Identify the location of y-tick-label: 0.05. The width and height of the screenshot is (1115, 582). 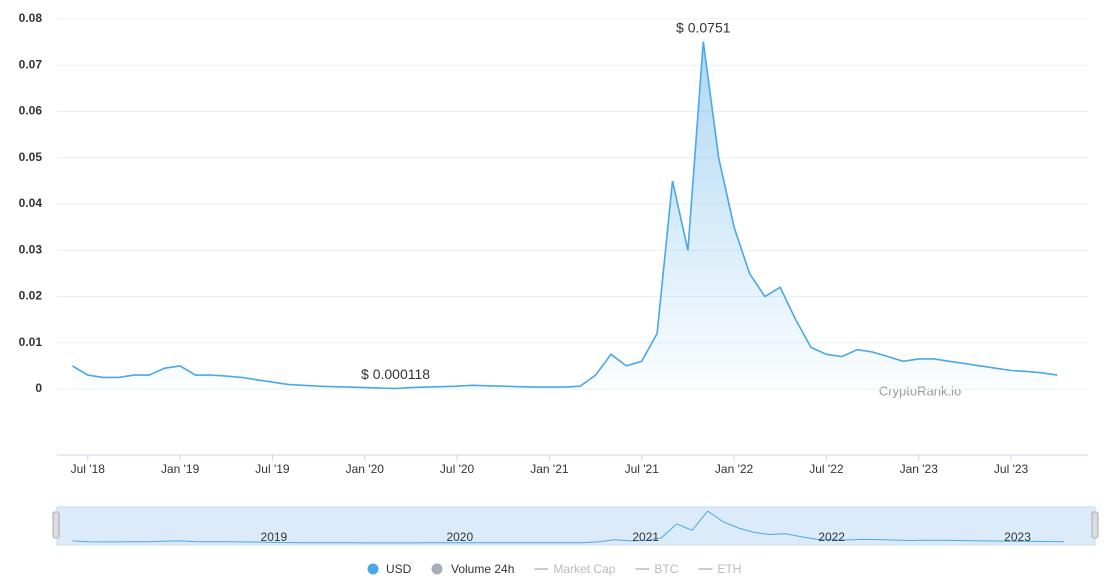
(31, 157).